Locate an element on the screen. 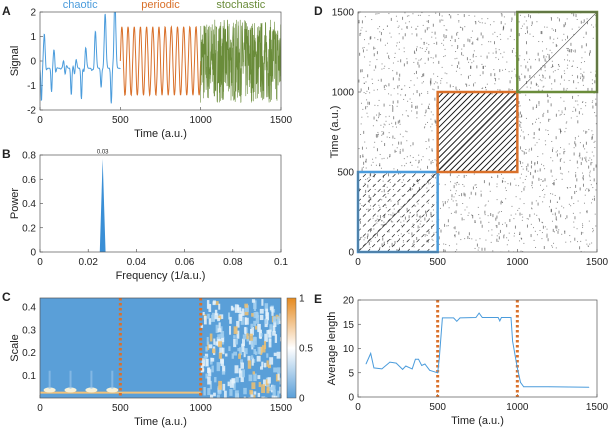 The image size is (609, 435). recurrence-diagonal is located at coordinates (453, 107).